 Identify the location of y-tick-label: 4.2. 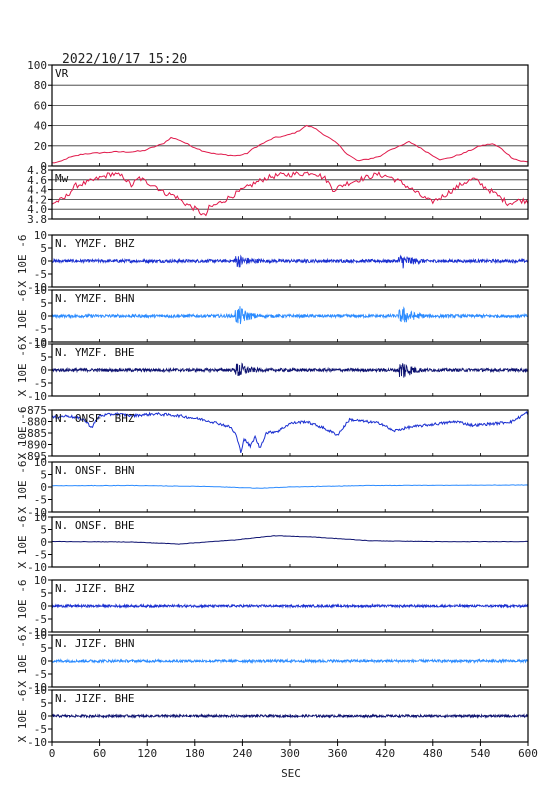
(37, 199).